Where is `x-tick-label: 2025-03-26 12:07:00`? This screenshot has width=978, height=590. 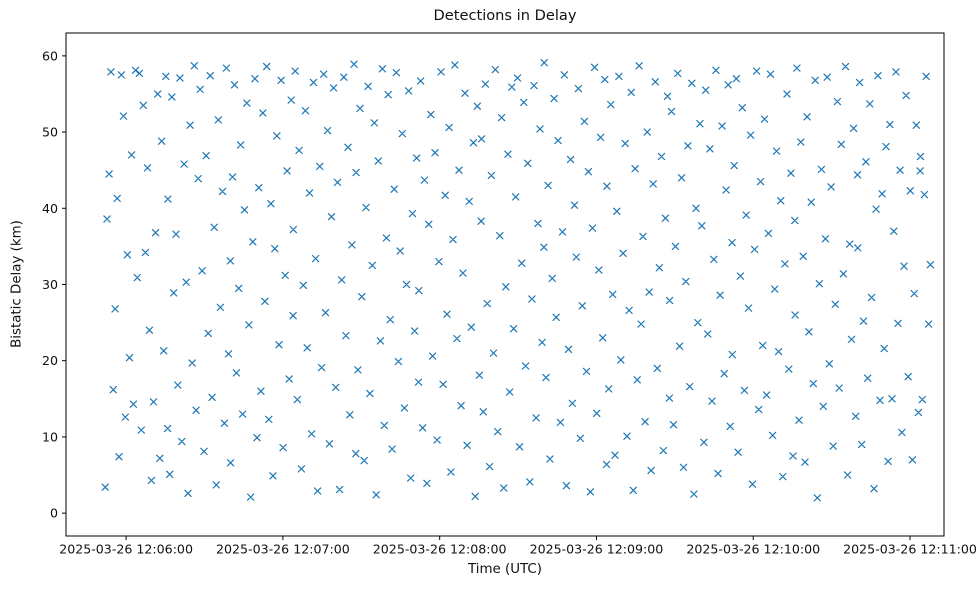
x-tick-label: 2025-03-26 12:07:00 is located at coordinates (283, 549).